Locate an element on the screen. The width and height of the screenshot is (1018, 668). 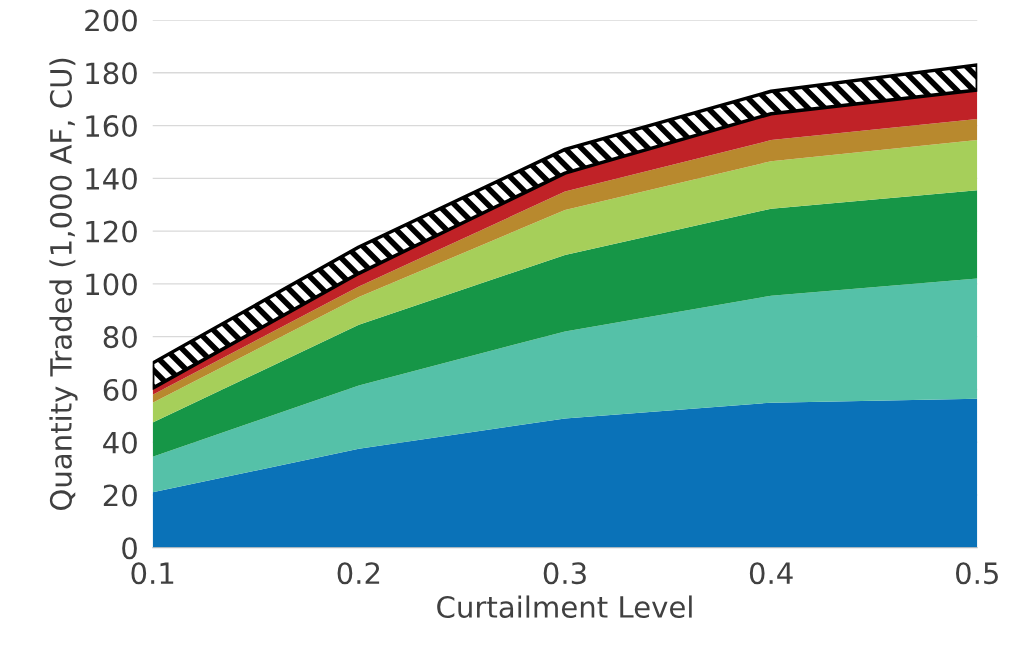
y-tick-label: 40 is located at coordinates (120, 442).